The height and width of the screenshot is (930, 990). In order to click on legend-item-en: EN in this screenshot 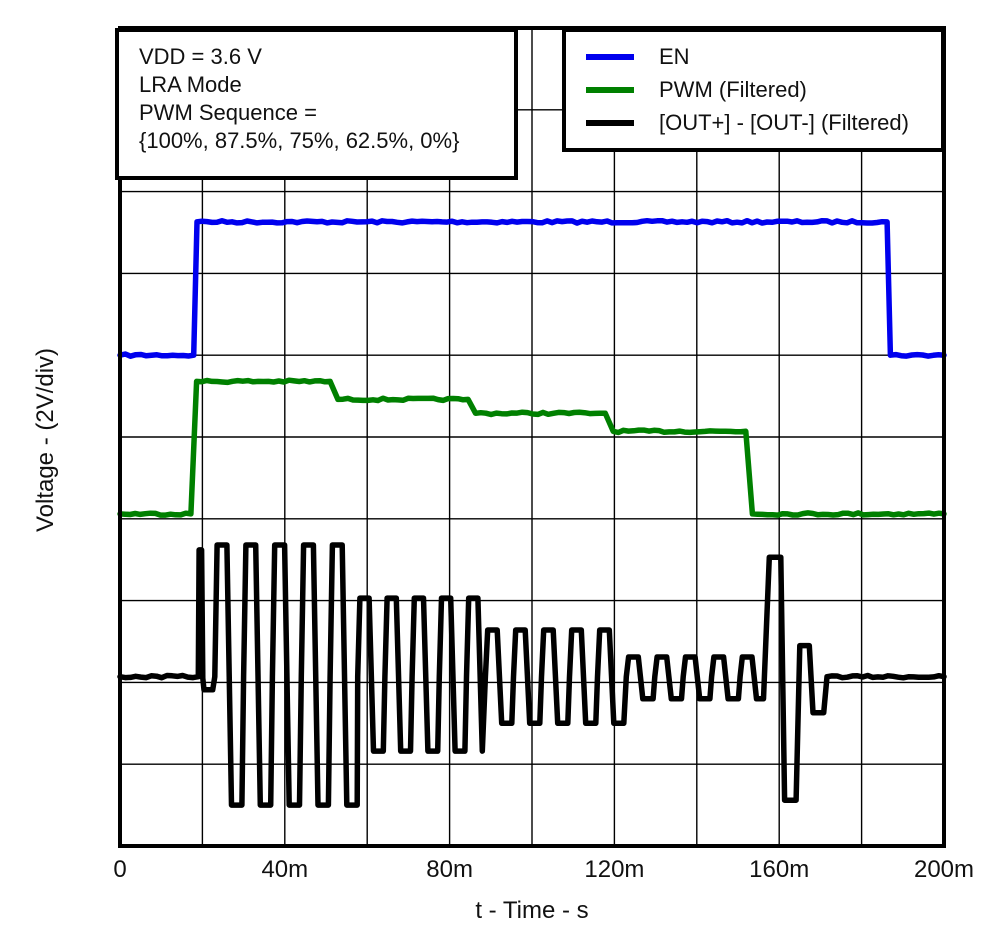, I will do `click(763, 56)`.